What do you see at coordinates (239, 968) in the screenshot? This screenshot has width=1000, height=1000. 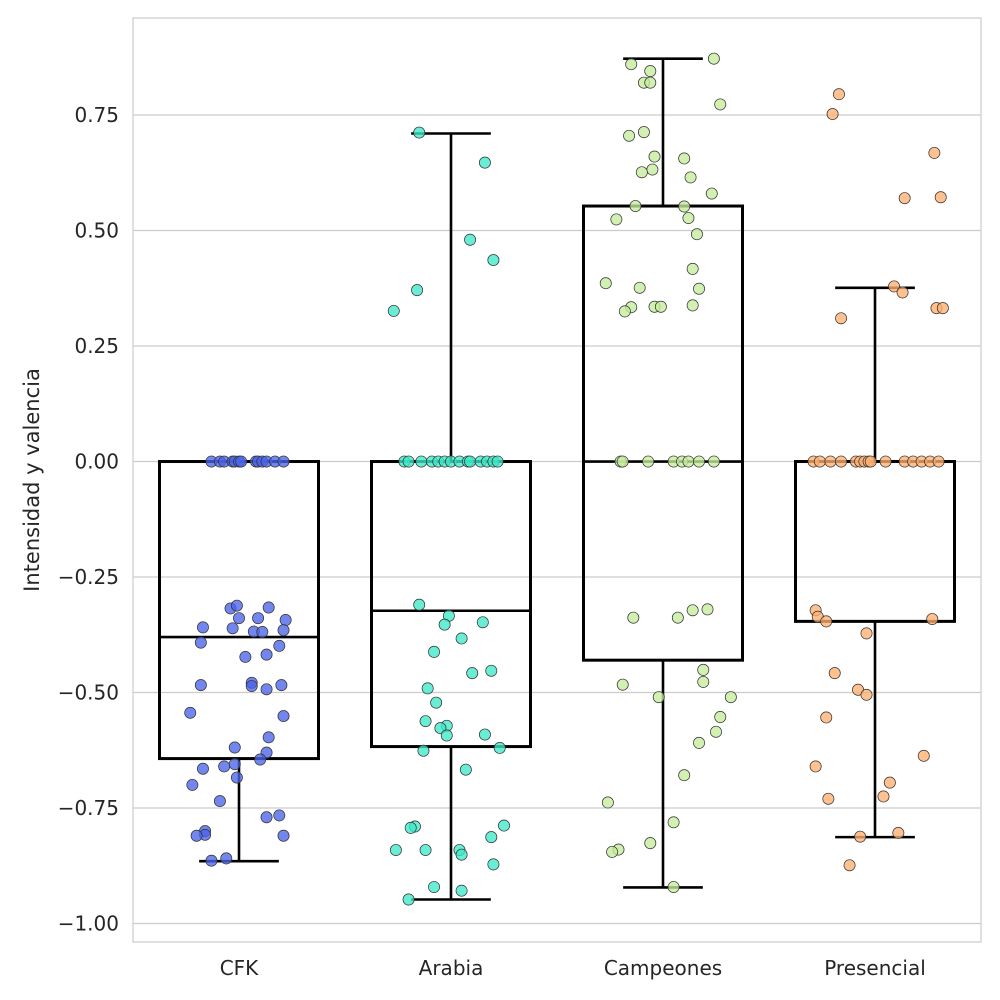 I see `x-tick-label: CFK` at bounding box center [239, 968].